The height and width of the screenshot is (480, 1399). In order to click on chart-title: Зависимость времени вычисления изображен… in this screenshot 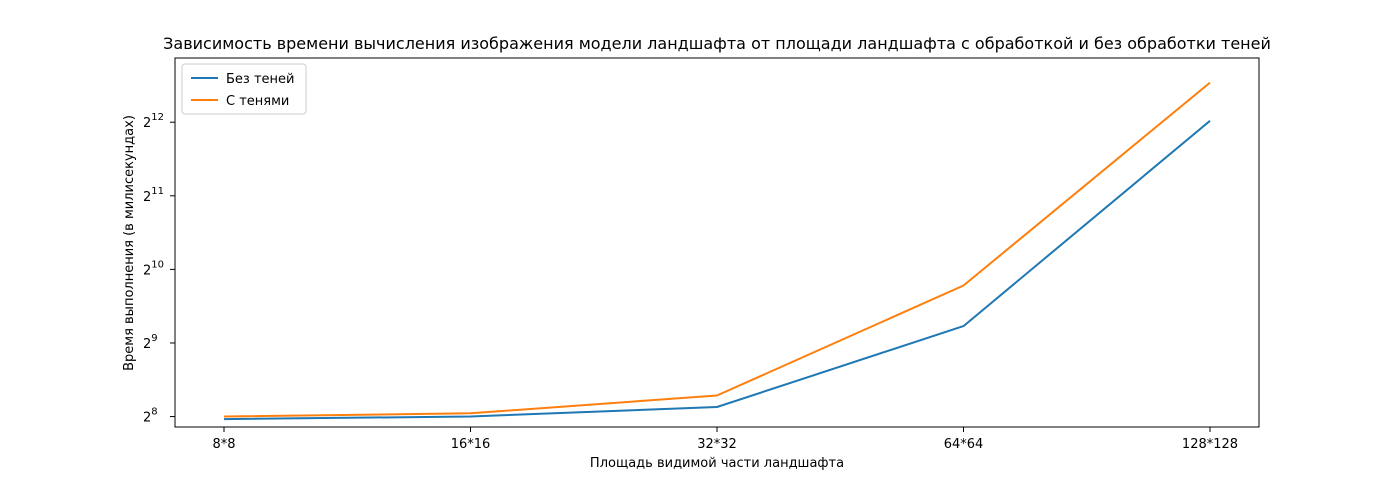, I will do `click(717, 43)`.